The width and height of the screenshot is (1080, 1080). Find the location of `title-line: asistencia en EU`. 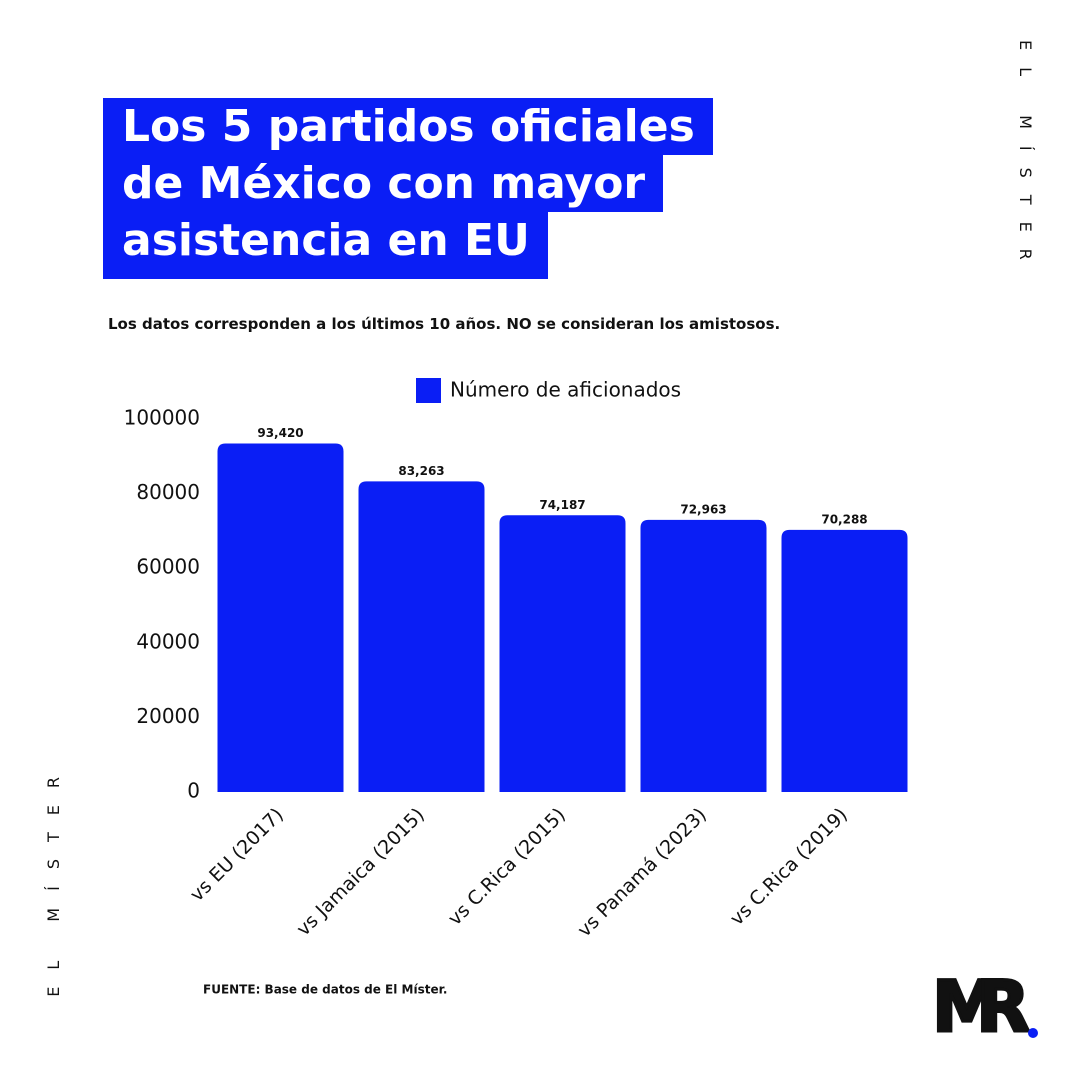

title-line: asistencia en EU is located at coordinates (325, 245).